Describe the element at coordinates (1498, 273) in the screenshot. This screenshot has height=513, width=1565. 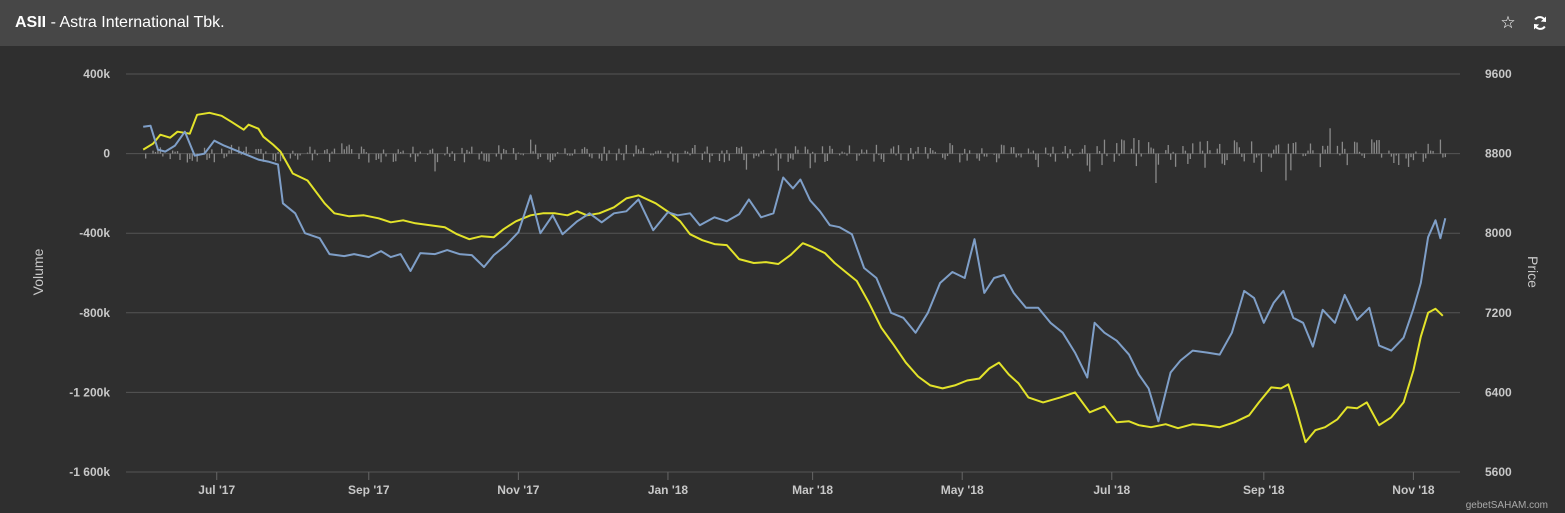
I see `right-axis-ticks: 9600 8800 8000 7200 6400 5600` at that location.